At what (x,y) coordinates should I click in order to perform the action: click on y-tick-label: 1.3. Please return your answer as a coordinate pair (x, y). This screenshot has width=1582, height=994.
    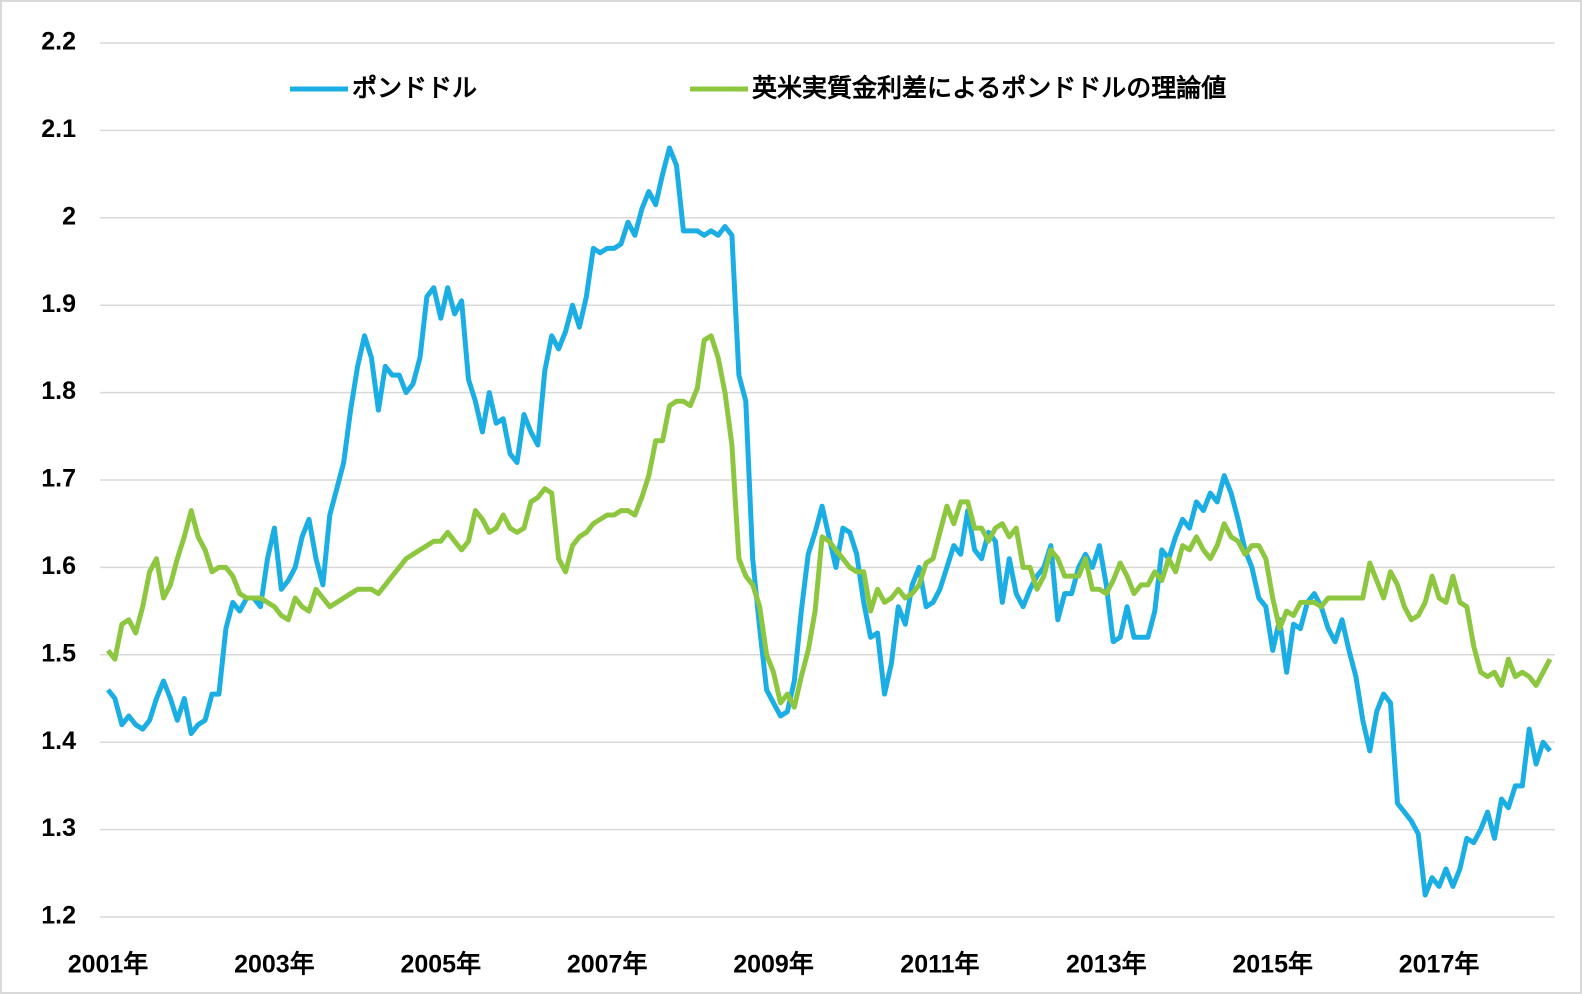
    Looking at the image, I should click on (58, 828).